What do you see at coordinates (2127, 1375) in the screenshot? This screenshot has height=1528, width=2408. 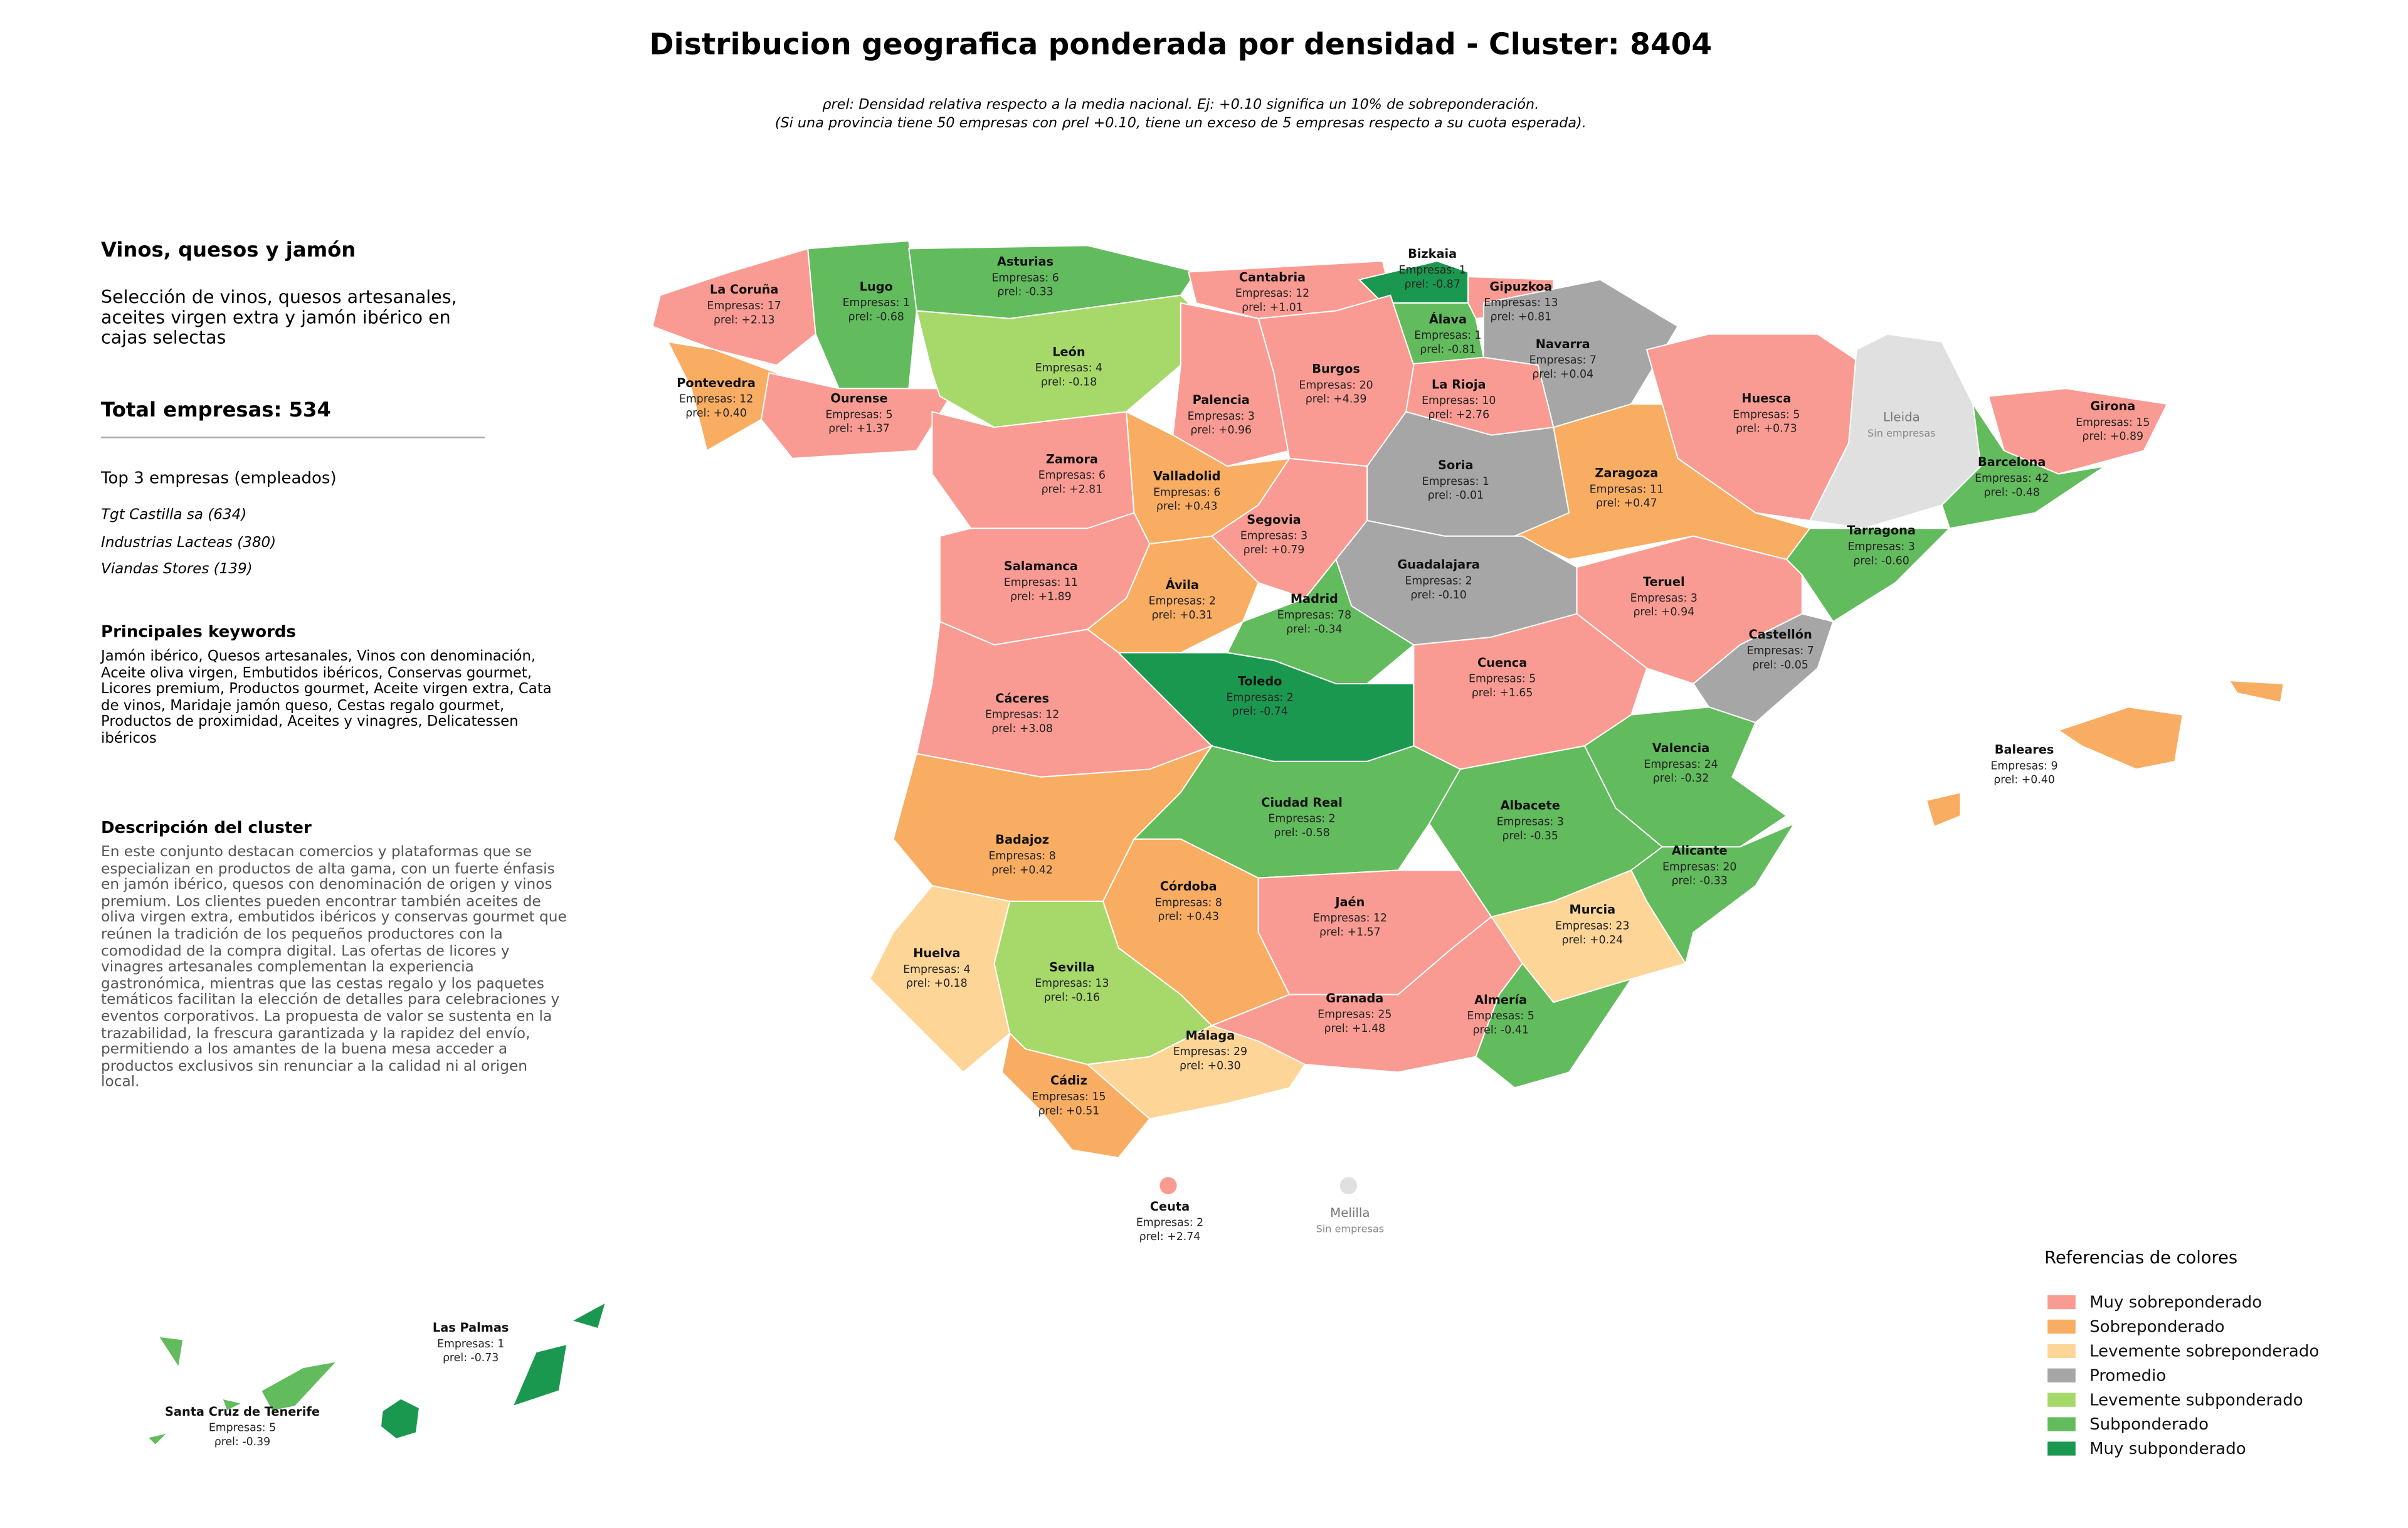 I see `legend-label: Promedio` at bounding box center [2127, 1375].